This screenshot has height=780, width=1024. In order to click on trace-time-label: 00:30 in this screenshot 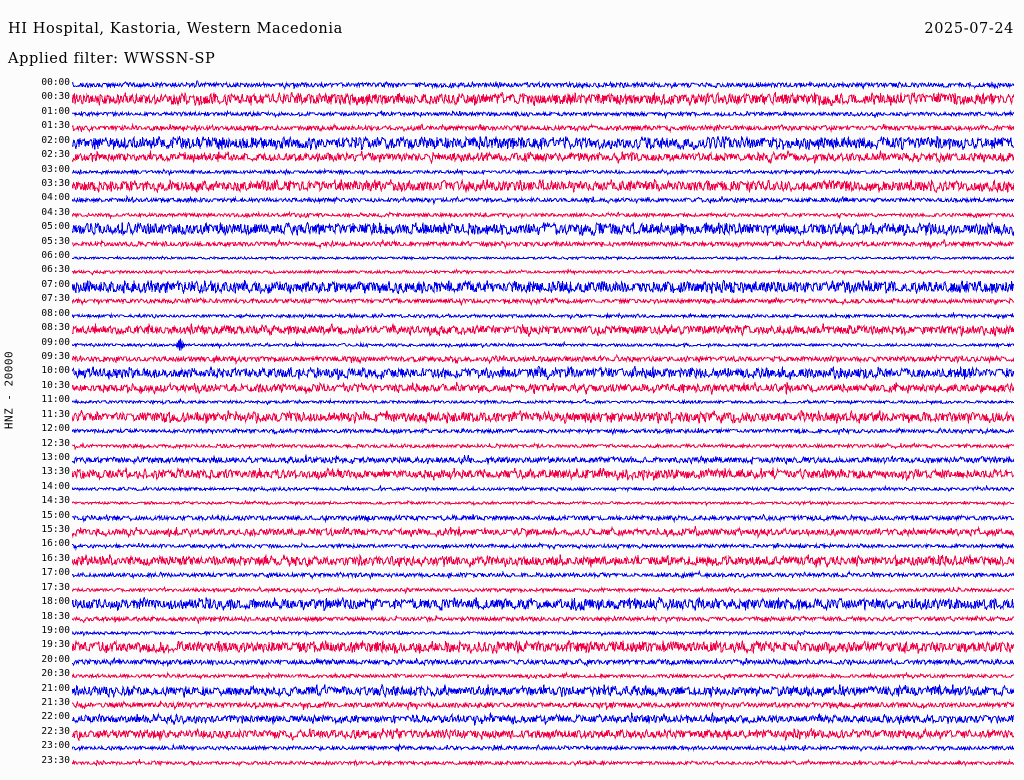, I will do `click(55, 97)`.